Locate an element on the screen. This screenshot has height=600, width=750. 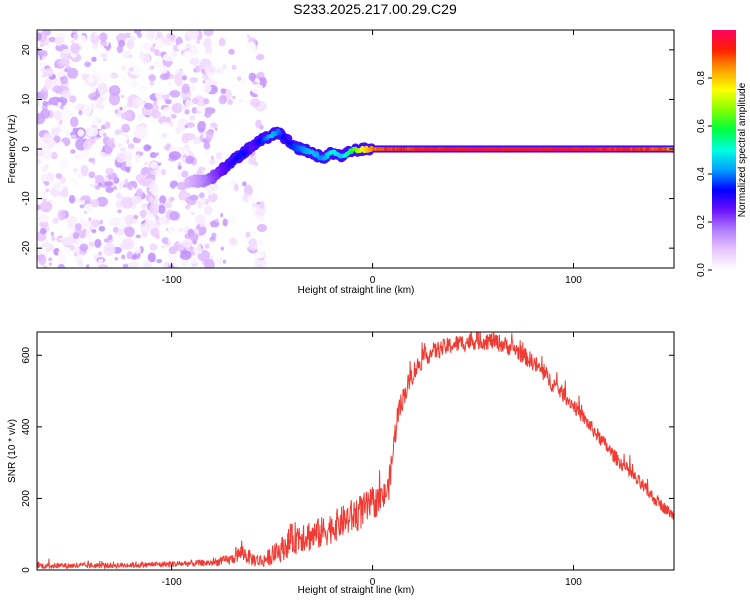
spectrogram-y-tick-label: 0 is located at coordinates (26, 149).